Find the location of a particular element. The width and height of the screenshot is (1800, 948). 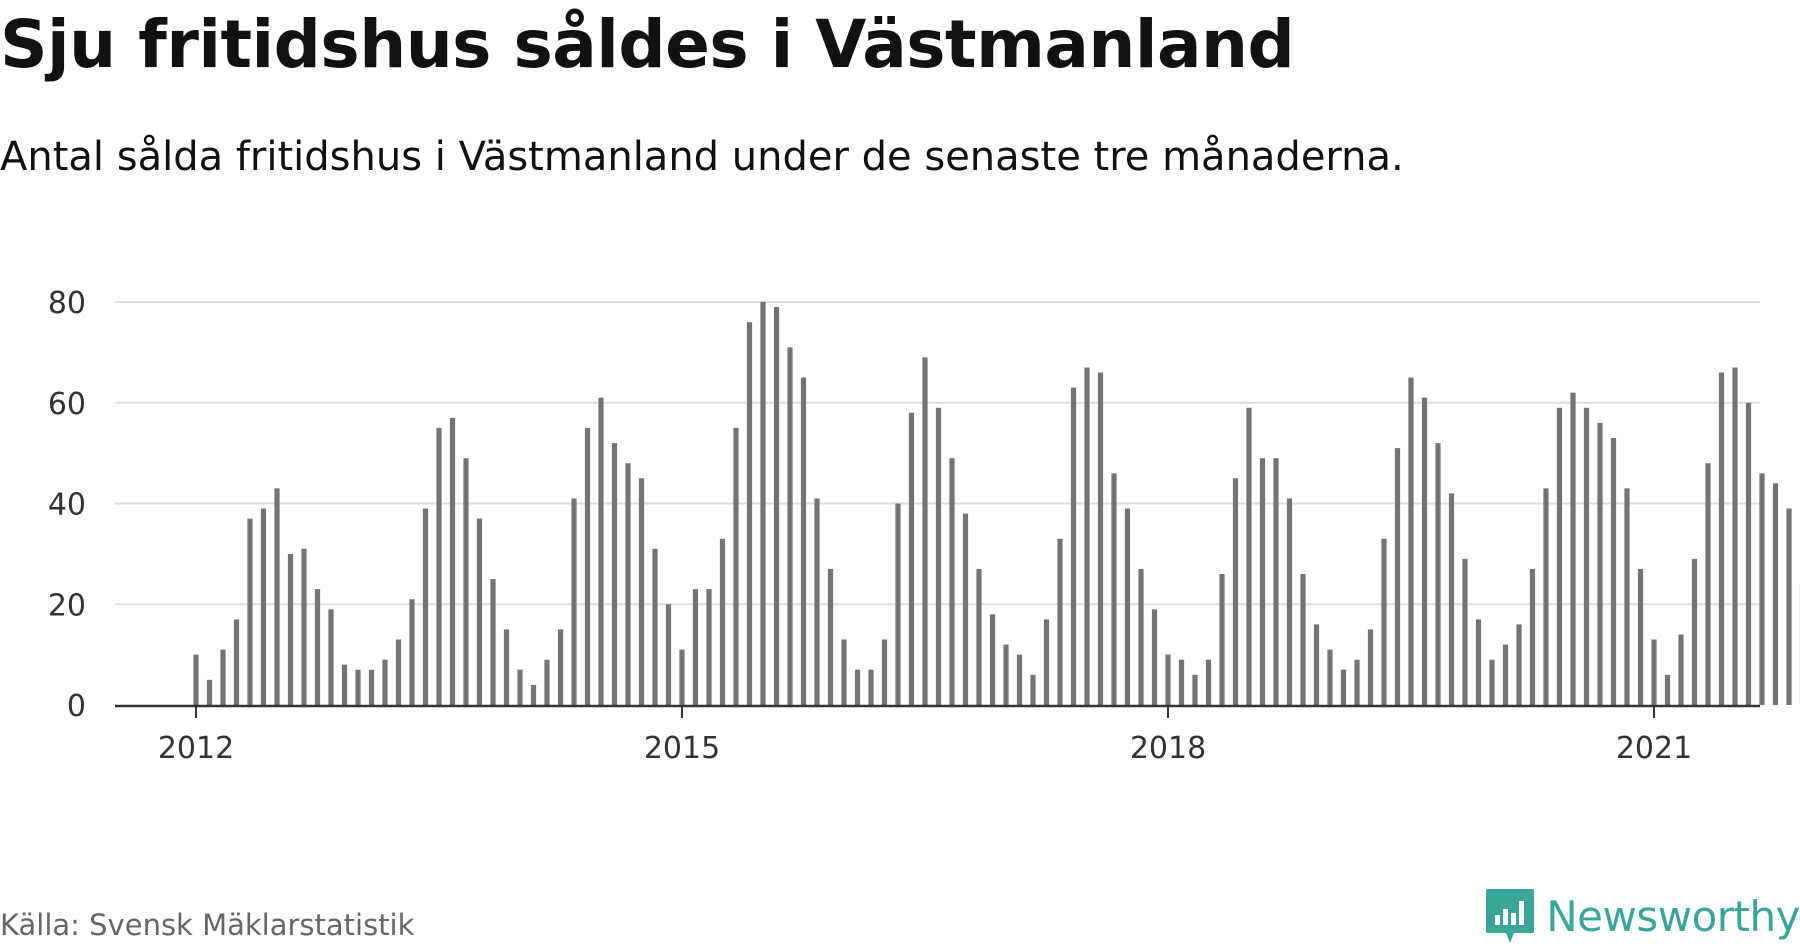

brand-name: Newsworthy is located at coordinates (1673, 916).